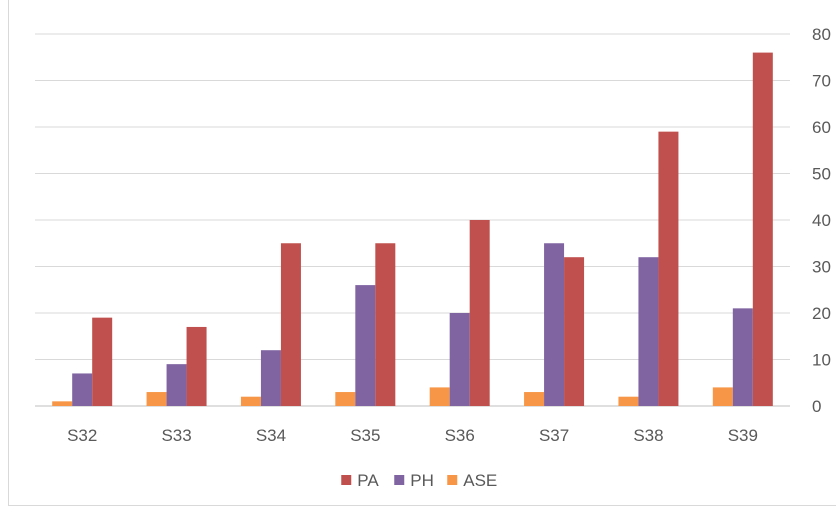 The image size is (837, 507). Describe the element at coordinates (196, 366) in the screenshot. I see `bar-pa-s33` at that location.